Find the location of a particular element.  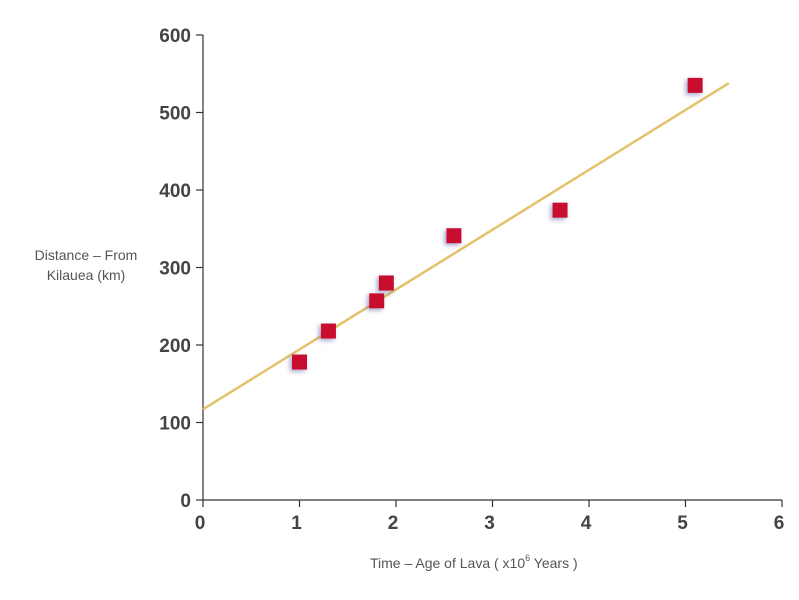

y-tick-label: 0 is located at coordinates (185, 501).